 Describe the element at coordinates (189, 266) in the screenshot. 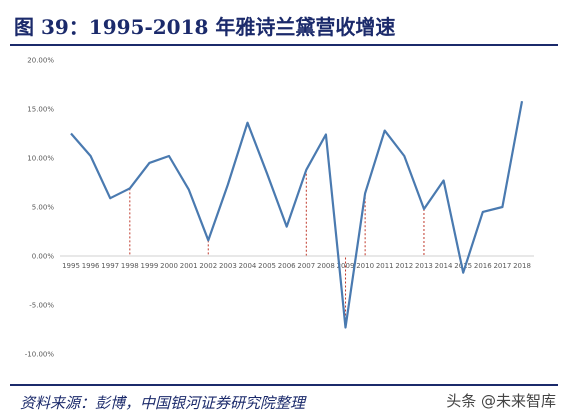

I see `x-tick-label: 2001` at that location.